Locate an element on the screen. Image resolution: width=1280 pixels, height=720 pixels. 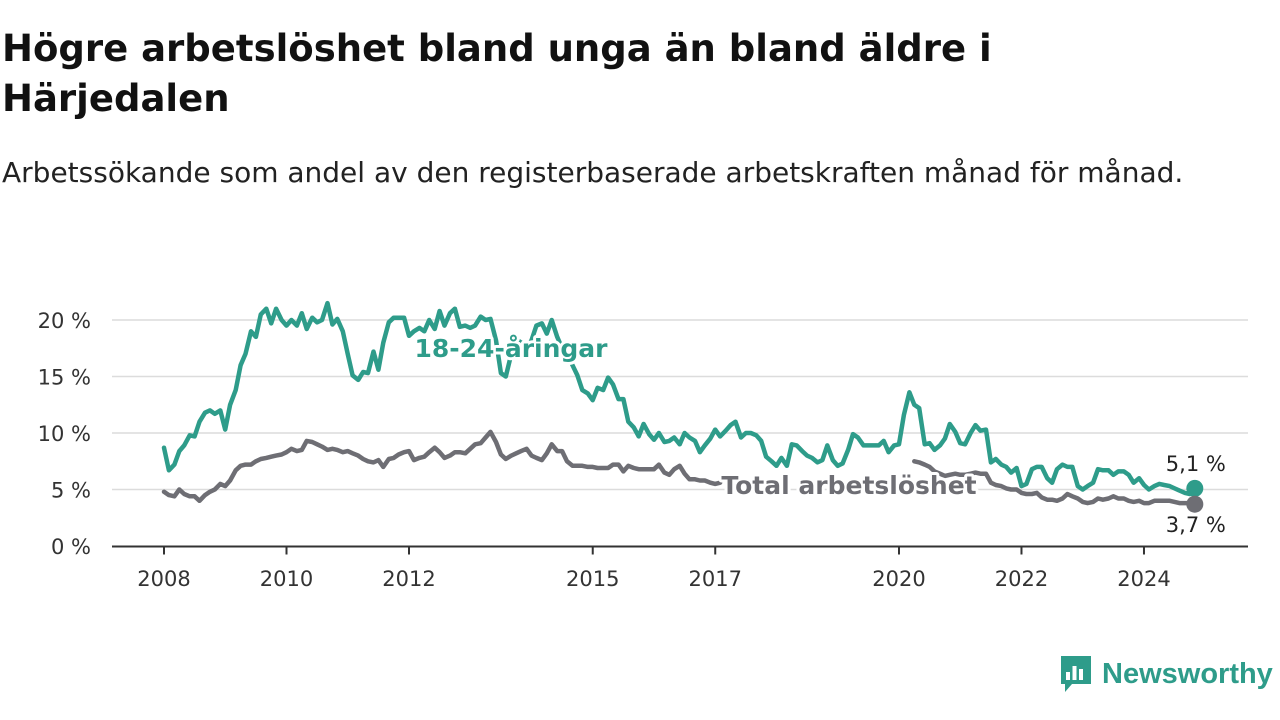
x-tick-label: 2020 is located at coordinates (898, 579).